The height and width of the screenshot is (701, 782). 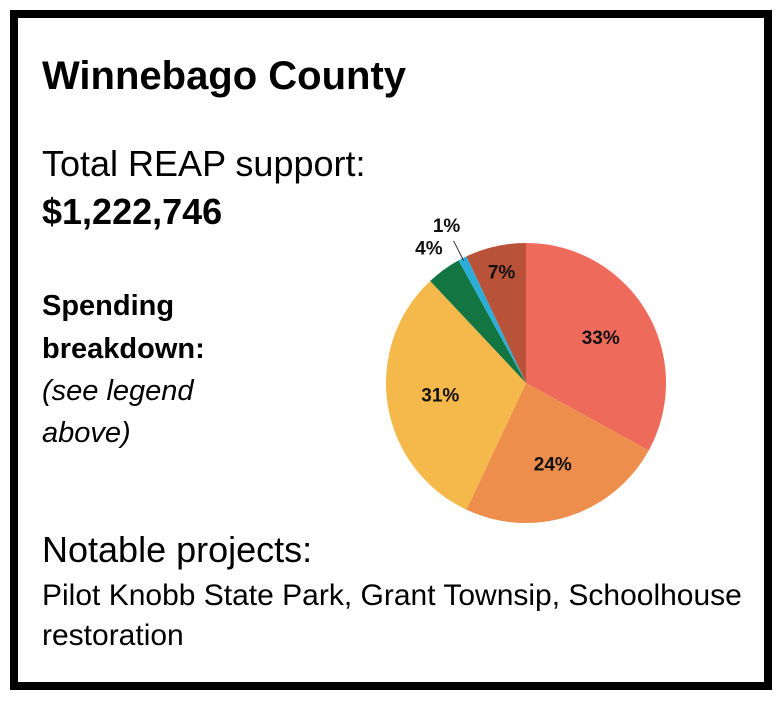 What do you see at coordinates (177, 549) in the screenshot?
I see `projects-label: Notable projects:` at bounding box center [177, 549].